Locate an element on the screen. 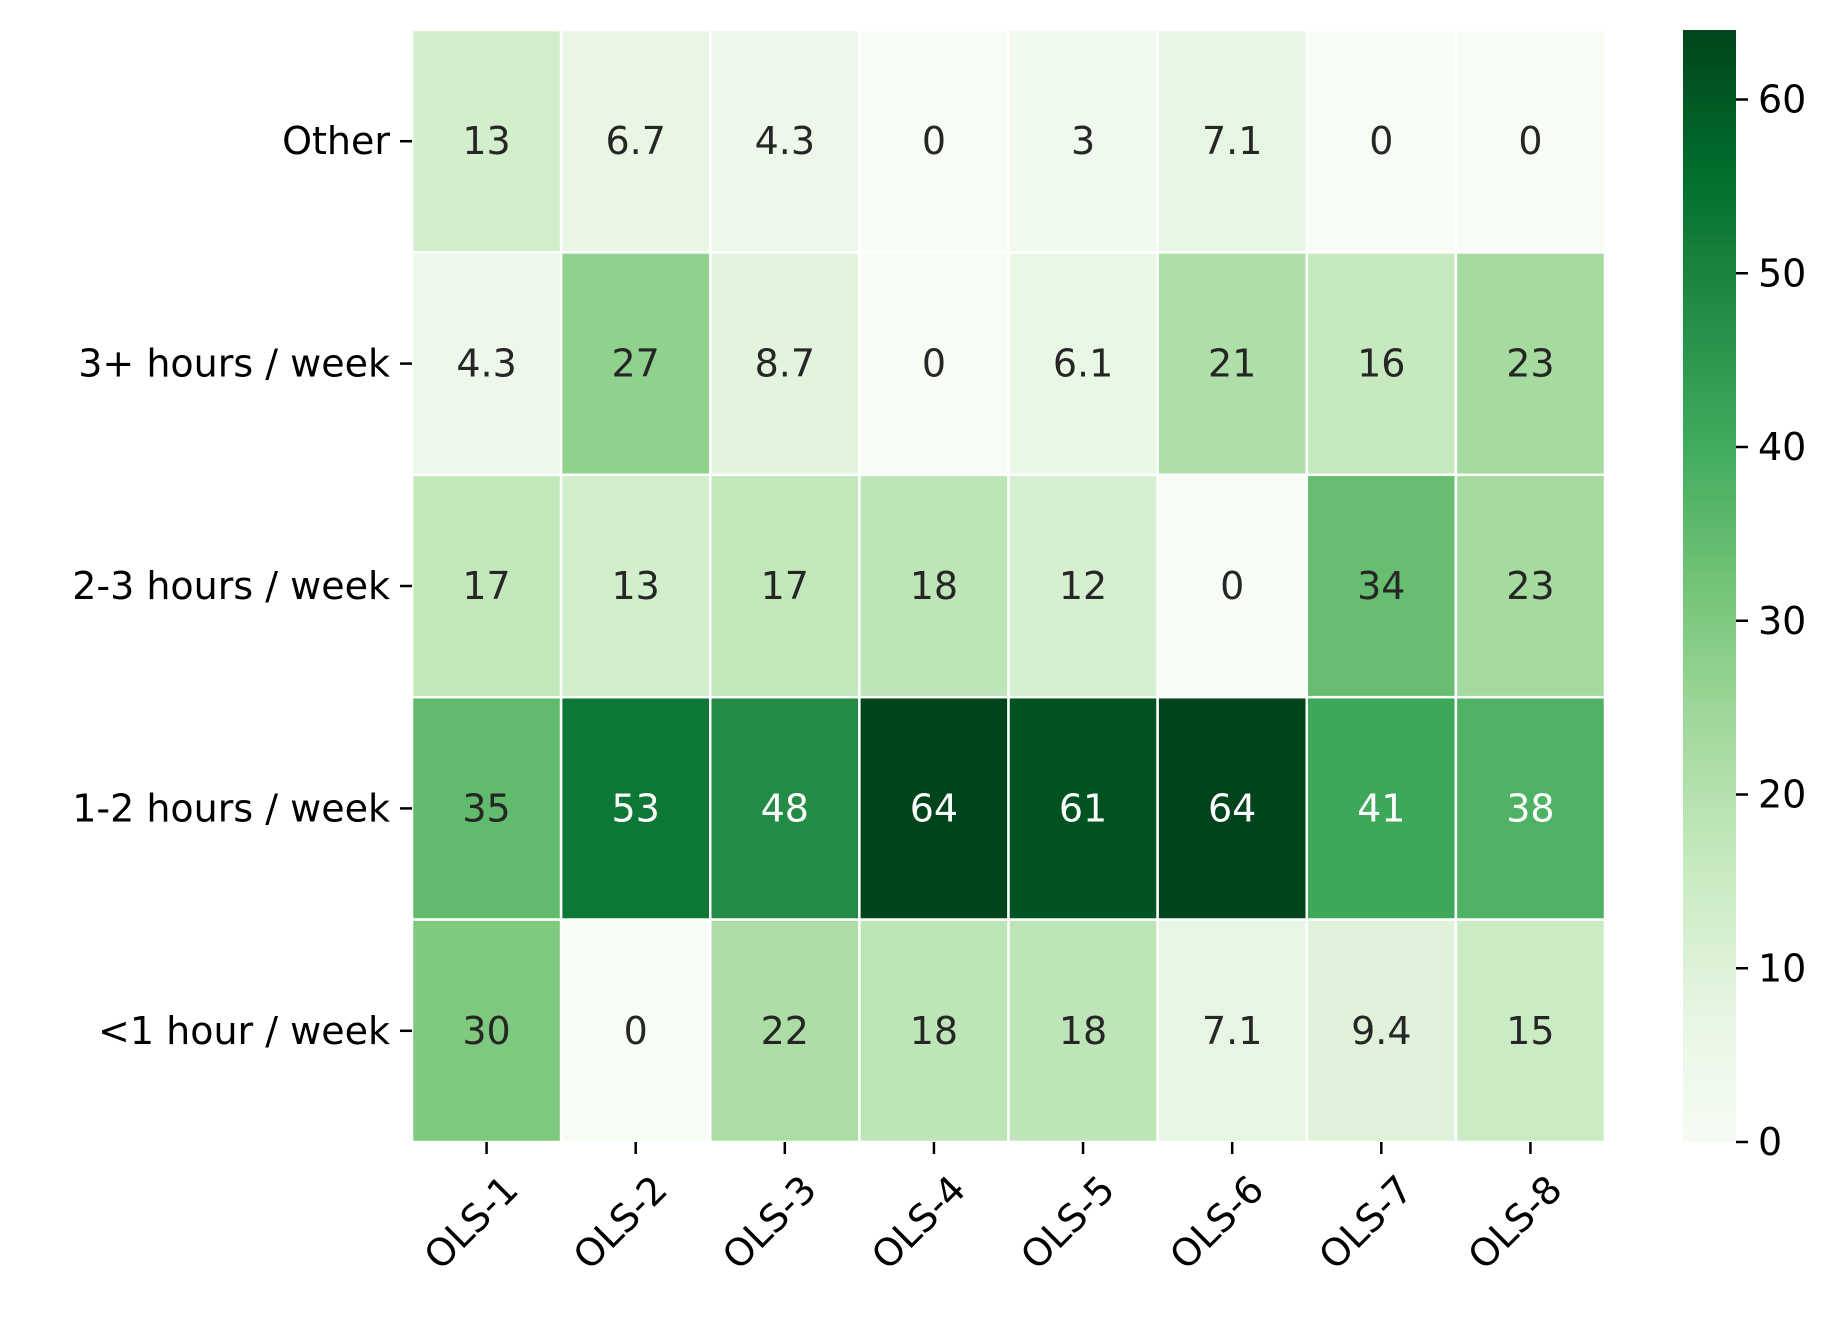 The height and width of the screenshot is (1319, 1839). heatmap-cell-label: 21 is located at coordinates (1232, 364).